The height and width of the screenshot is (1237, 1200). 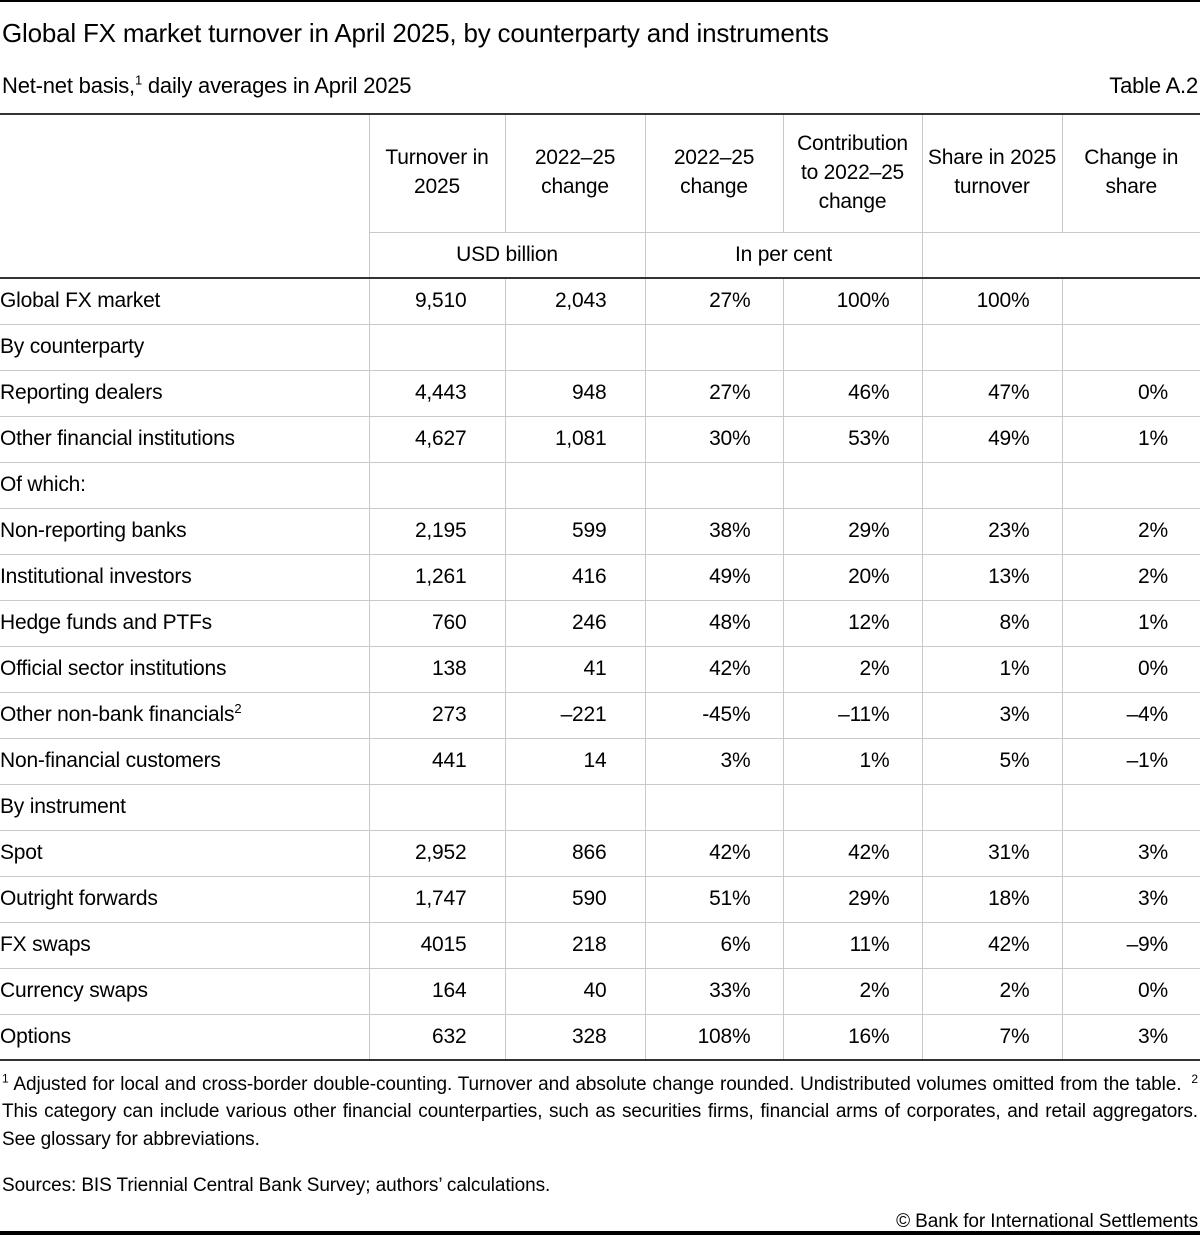 What do you see at coordinates (185, 807) in the screenshot?
I see `row-label: By instrument` at bounding box center [185, 807].